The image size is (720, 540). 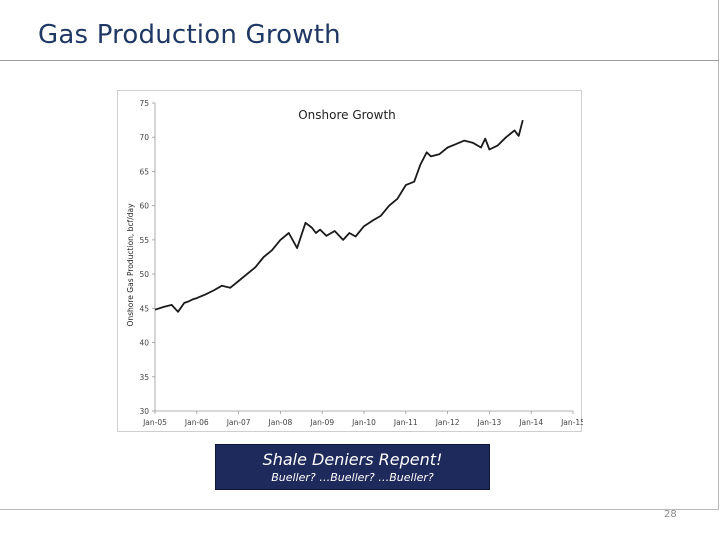 What do you see at coordinates (144, 411) in the screenshot?
I see `y-tick-label: 30` at bounding box center [144, 411].